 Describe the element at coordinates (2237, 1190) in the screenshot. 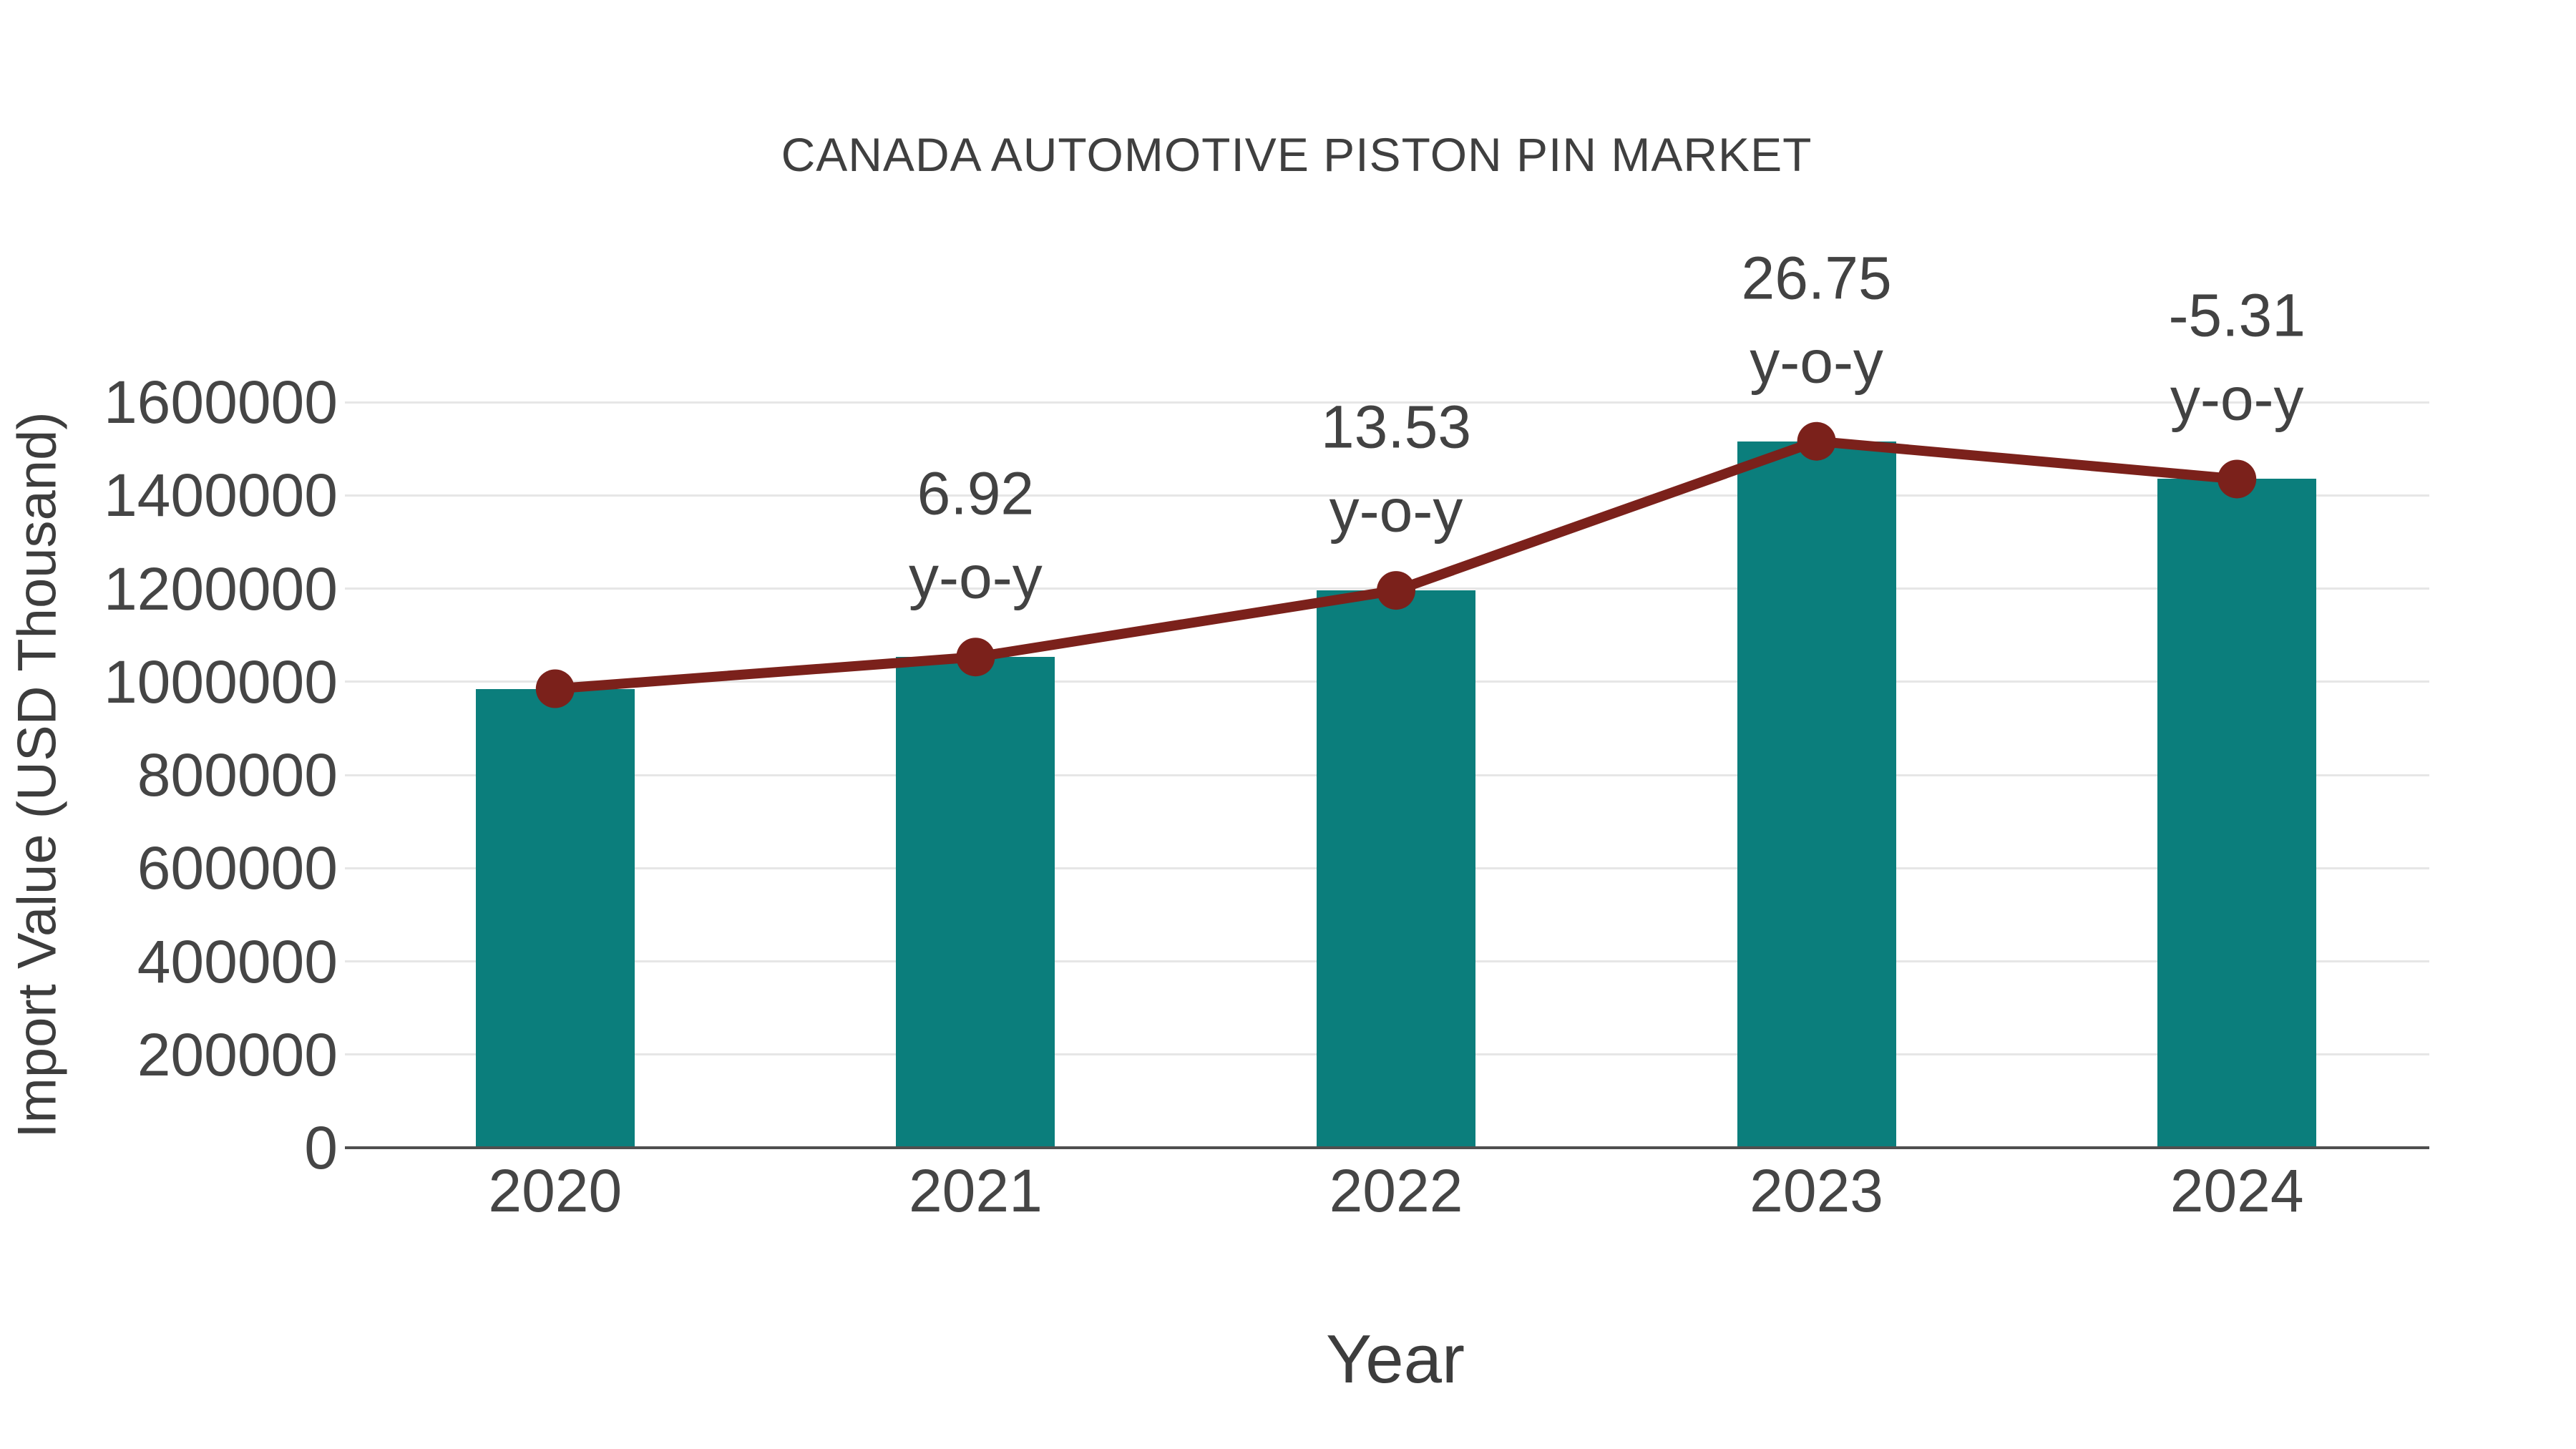

I see `x-tick-label-2024: 2024` at that location.